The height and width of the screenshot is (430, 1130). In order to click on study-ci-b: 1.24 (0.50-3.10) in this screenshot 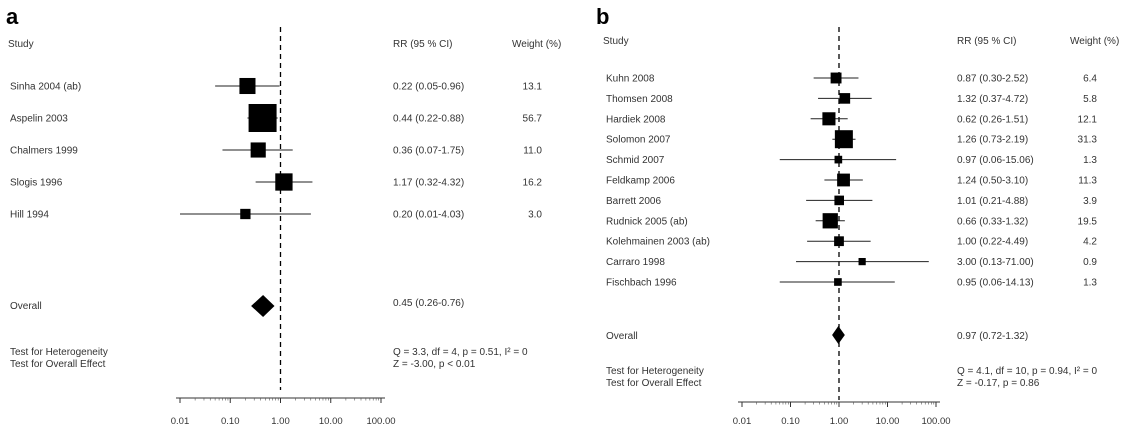, I will do `click(992, 181)`.